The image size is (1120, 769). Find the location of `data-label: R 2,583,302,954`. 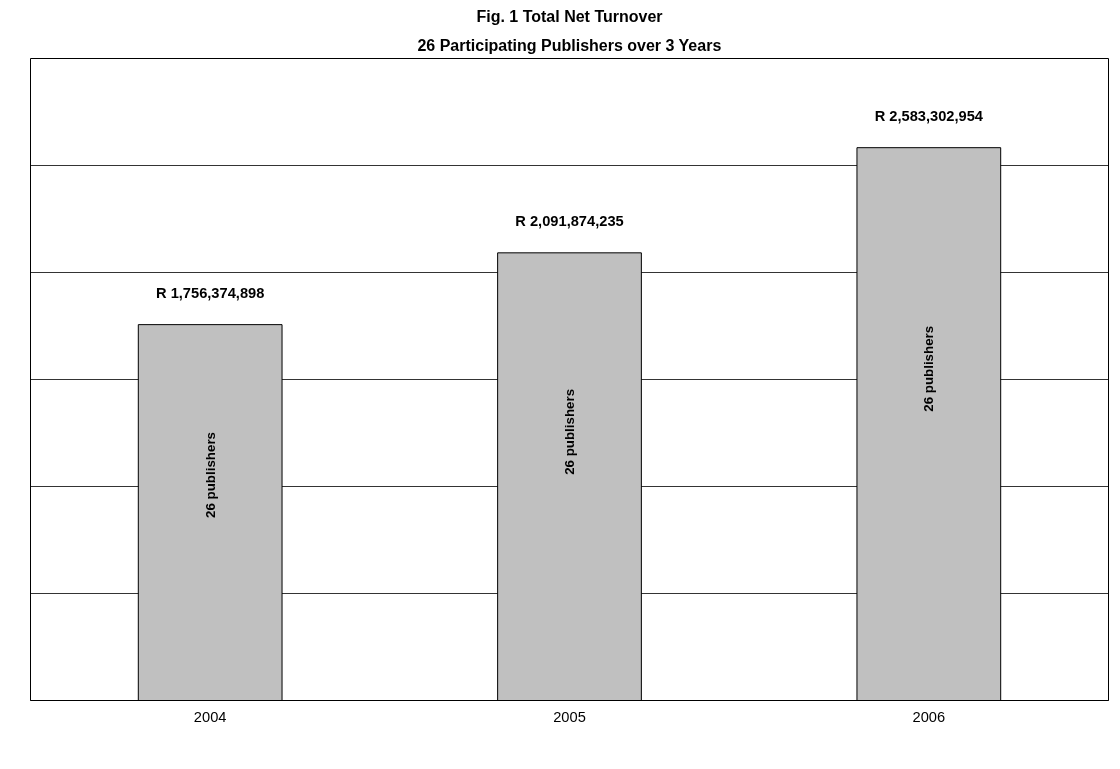

data-label: R 2,583,302,954 is located at coordinates (929, 115).